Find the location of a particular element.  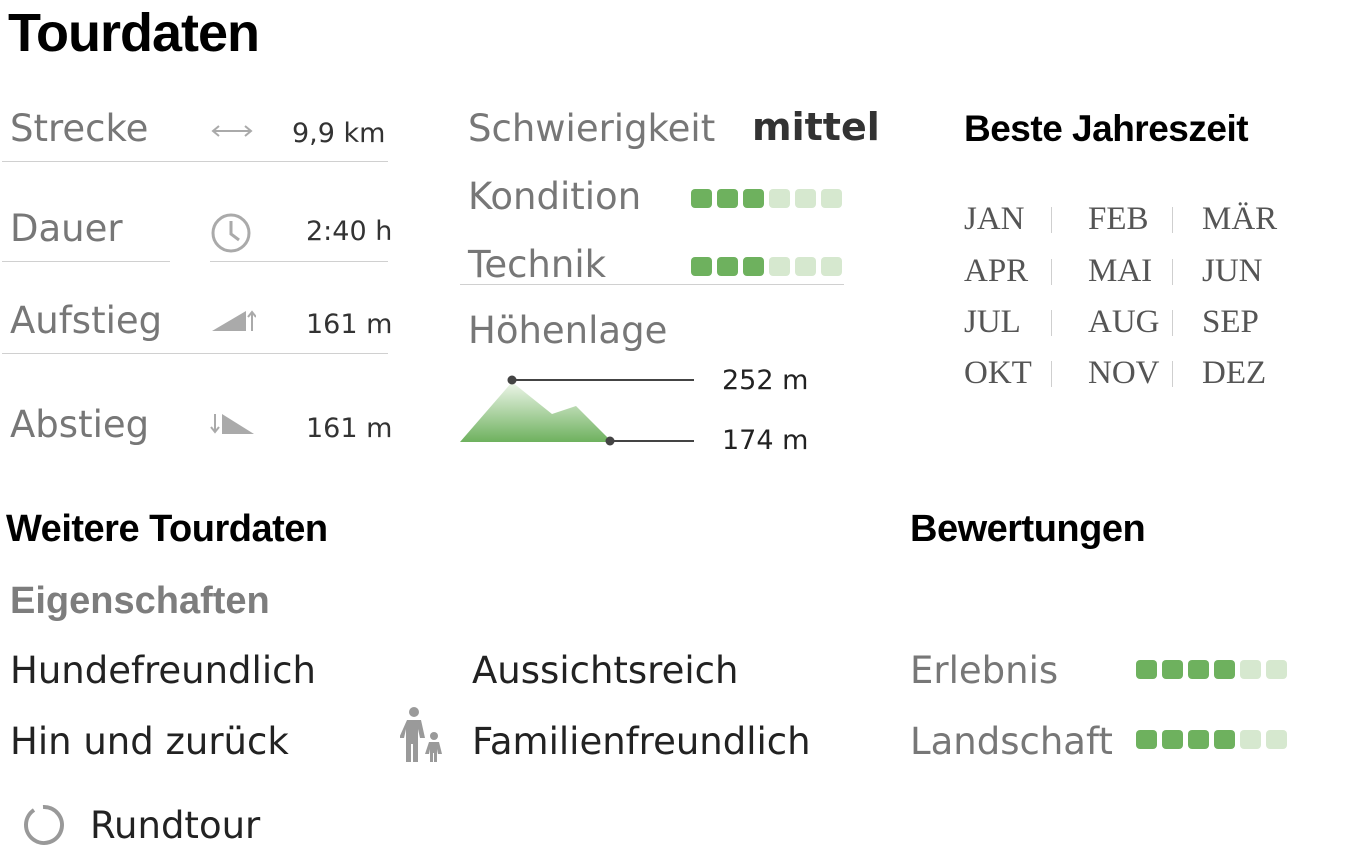

distance-value: 9,9 km is located at coordinates (339, 133).